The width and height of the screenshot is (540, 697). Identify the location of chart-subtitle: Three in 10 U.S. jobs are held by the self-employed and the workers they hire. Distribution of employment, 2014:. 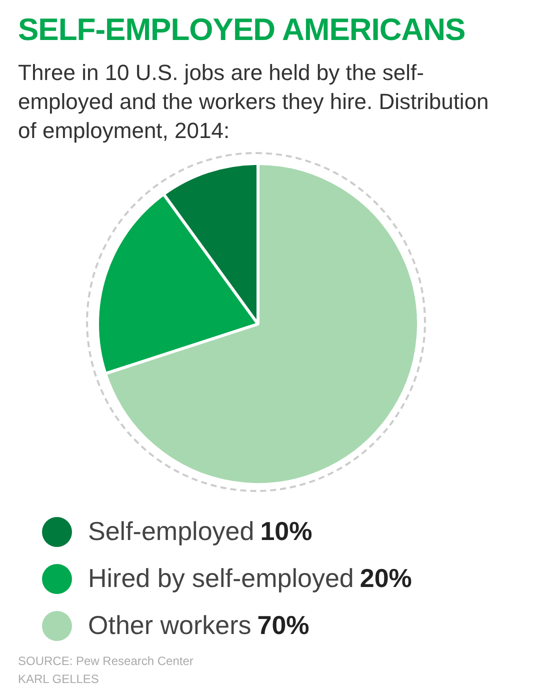
(254, 102).